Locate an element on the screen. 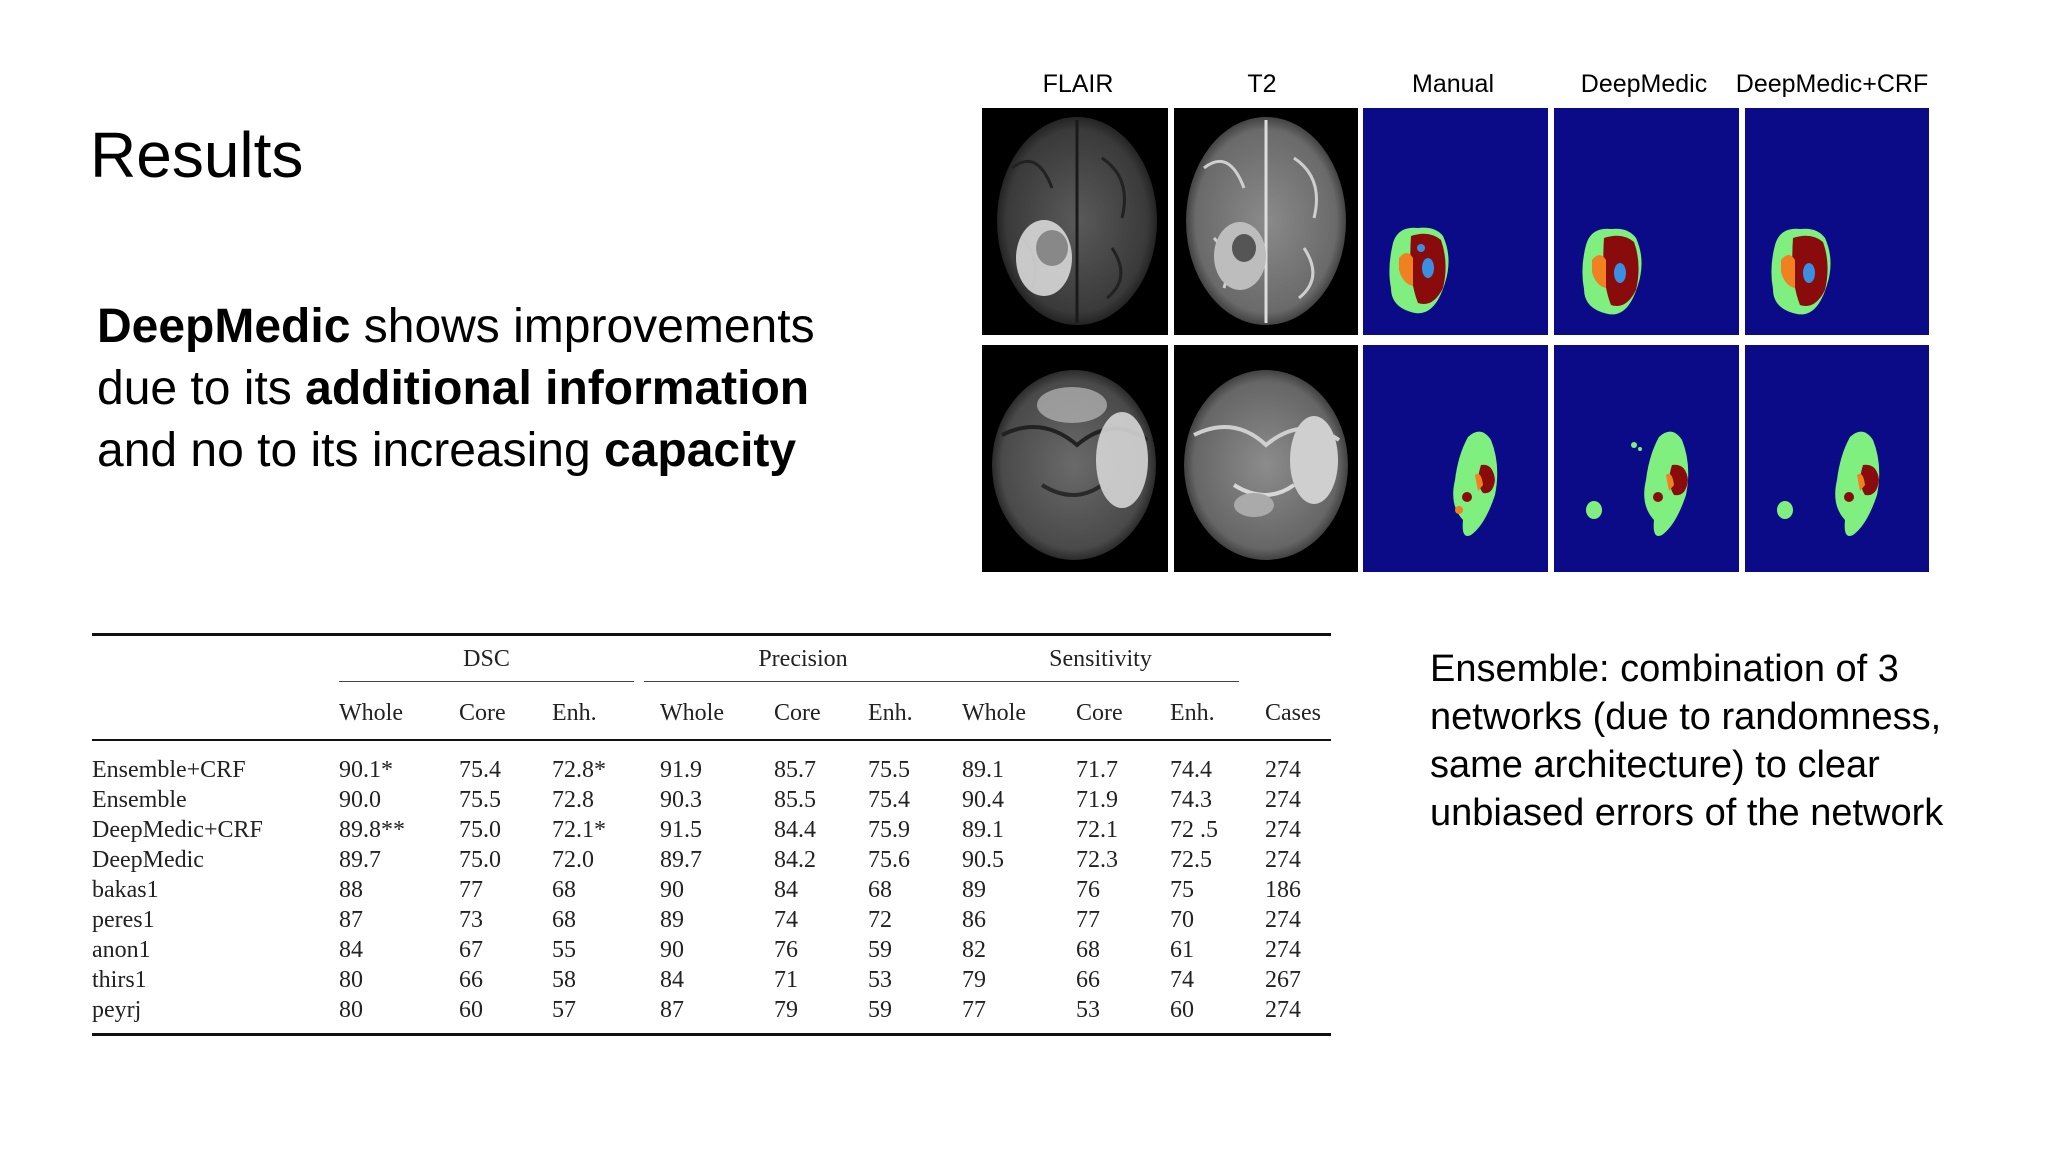 Image resolution: width=2048 pixels, height=1152 pixels. table-cell: 82 is located at coordinates (974, 950).